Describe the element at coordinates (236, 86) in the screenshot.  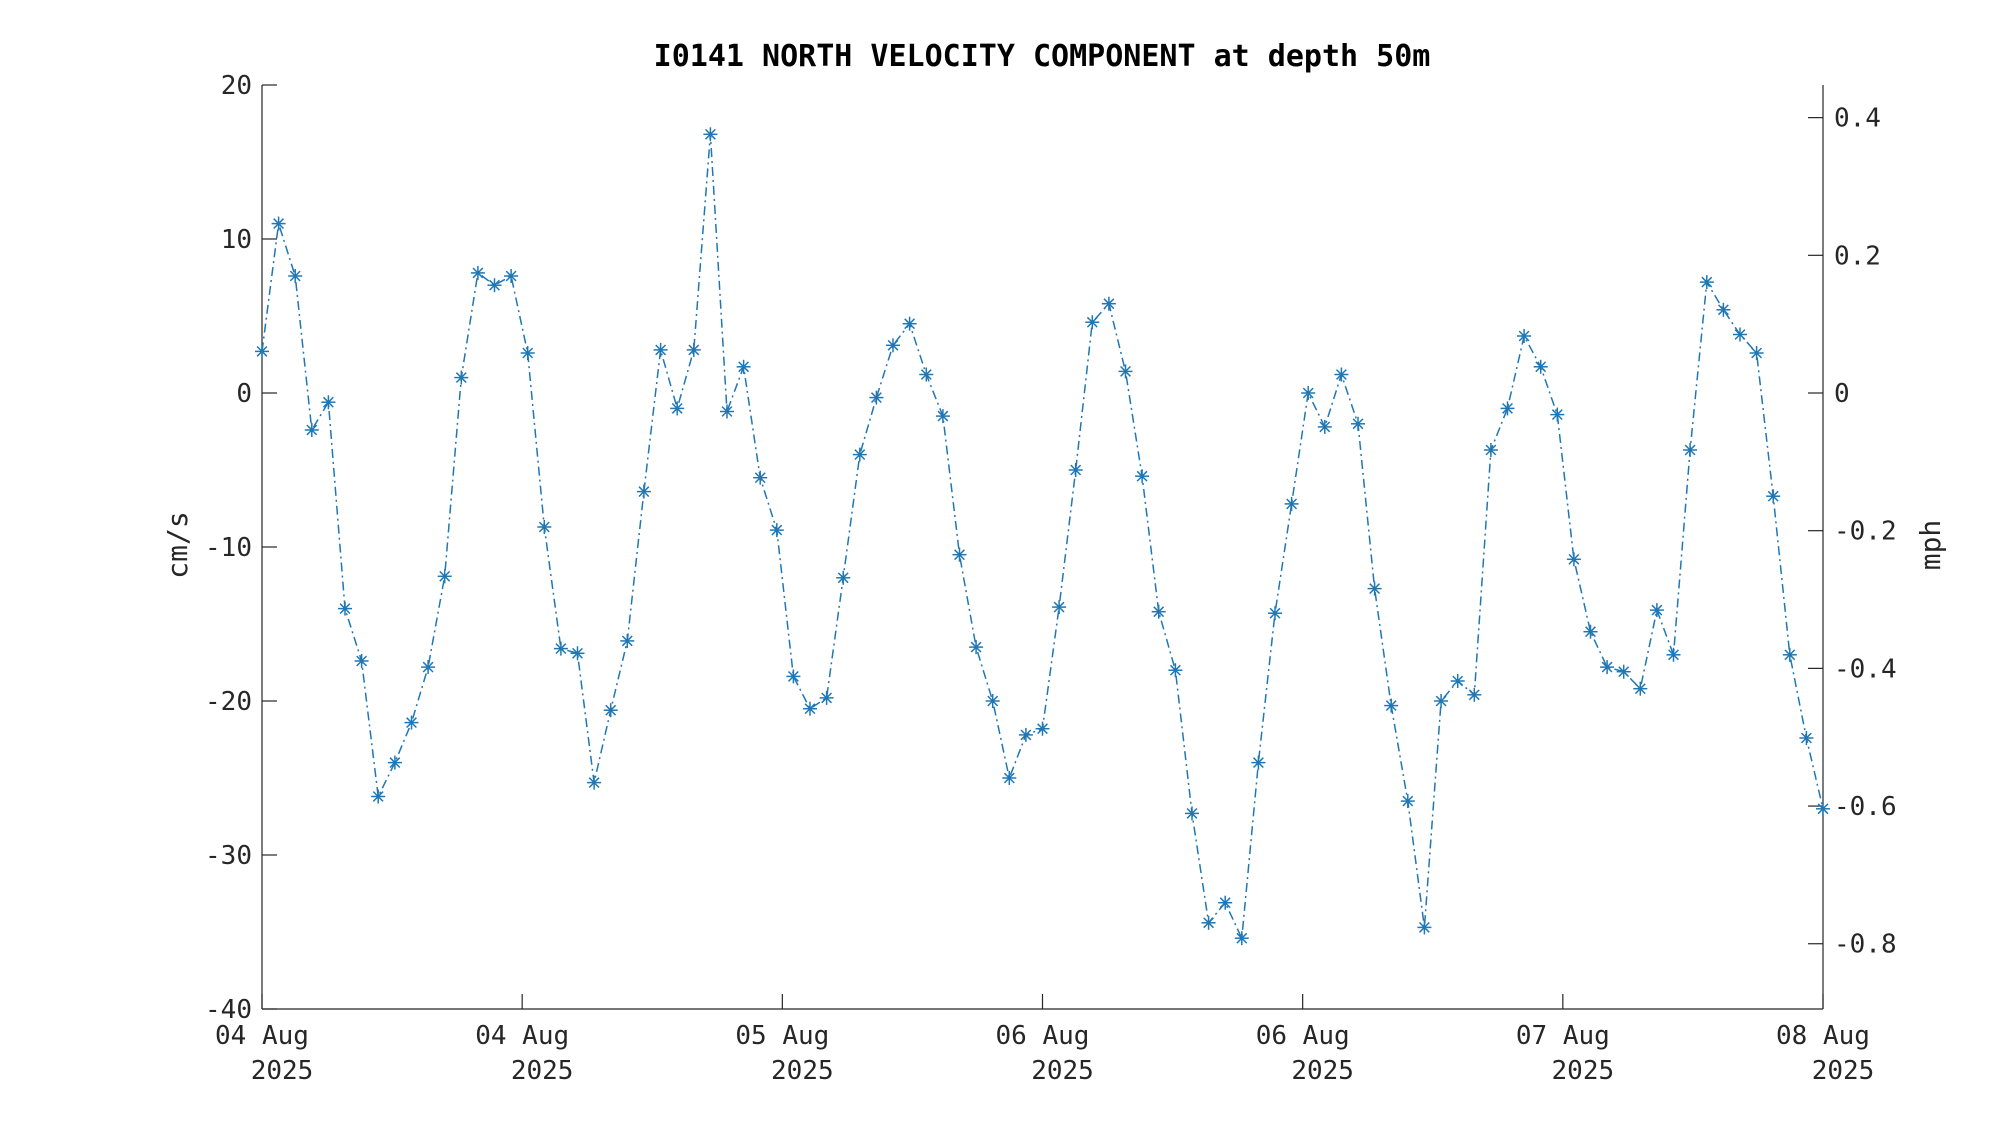
I see `y-tick-label: 20` at that location.